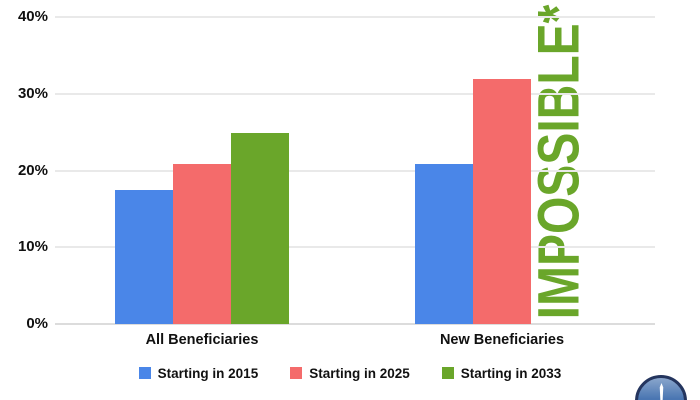 The image size is (700, 400). I want to click on y-tick-label: 30%, so click(32, 93).